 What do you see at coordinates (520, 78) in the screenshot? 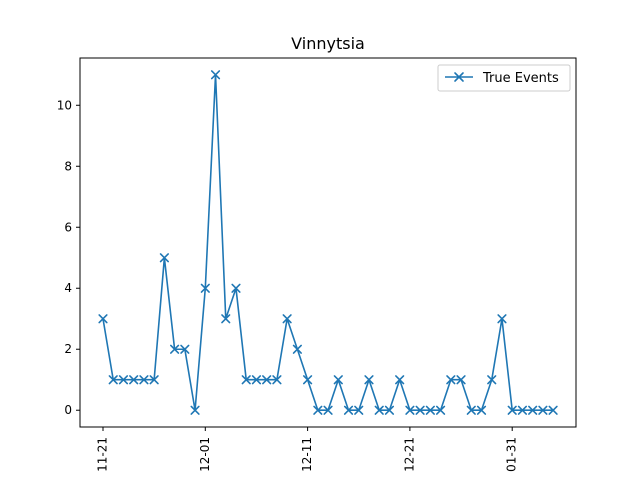
I see `legend-label: True Events` at bounding box center [520, 78].